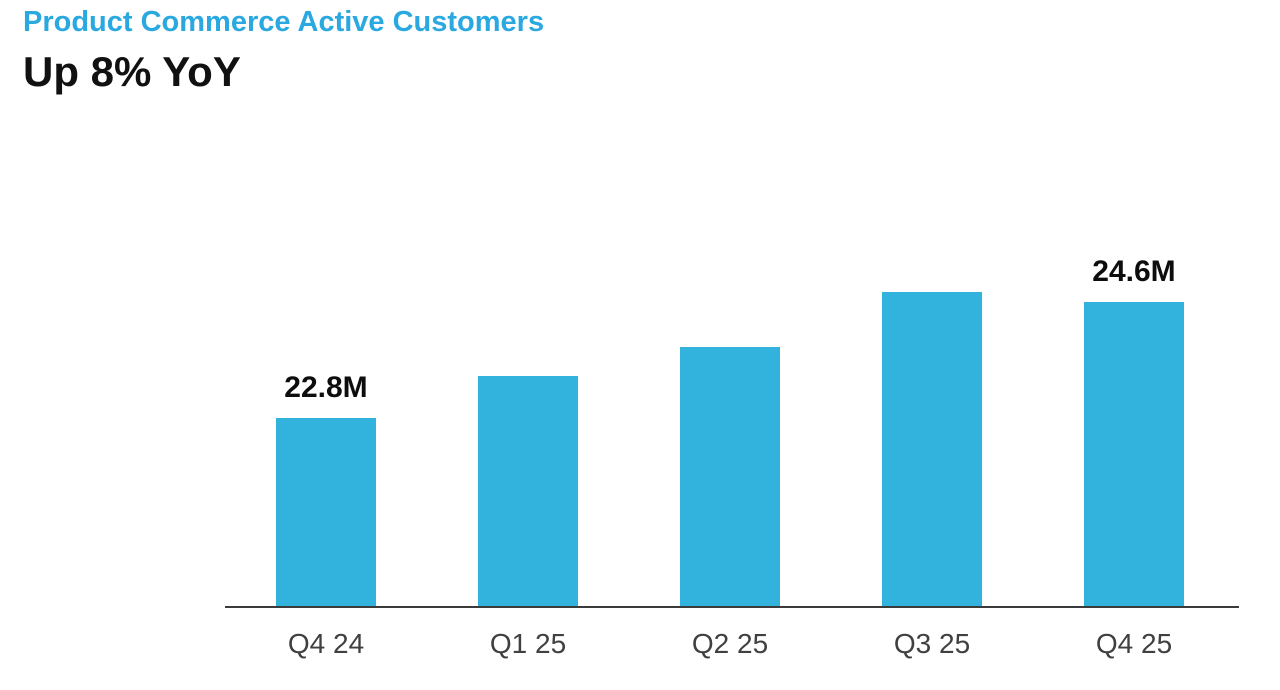  I want to click on bar-slot-q4-24: 22.8M Q4 24, so click(326, 467).